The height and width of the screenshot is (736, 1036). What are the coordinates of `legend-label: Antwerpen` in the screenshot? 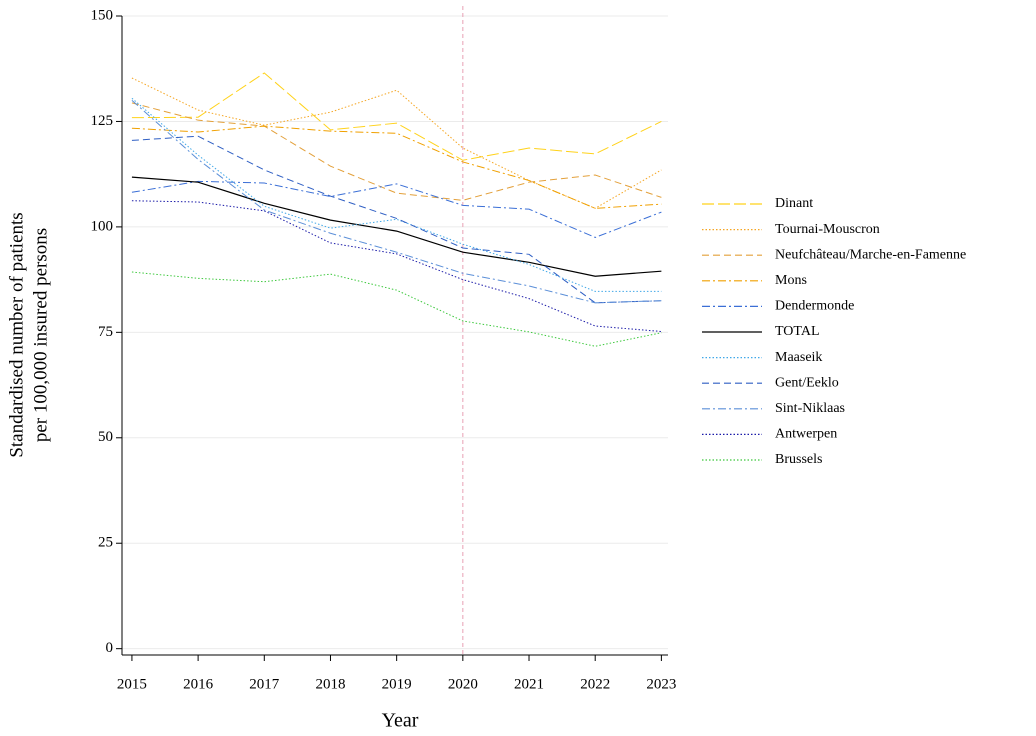 It's located at (806, 434).